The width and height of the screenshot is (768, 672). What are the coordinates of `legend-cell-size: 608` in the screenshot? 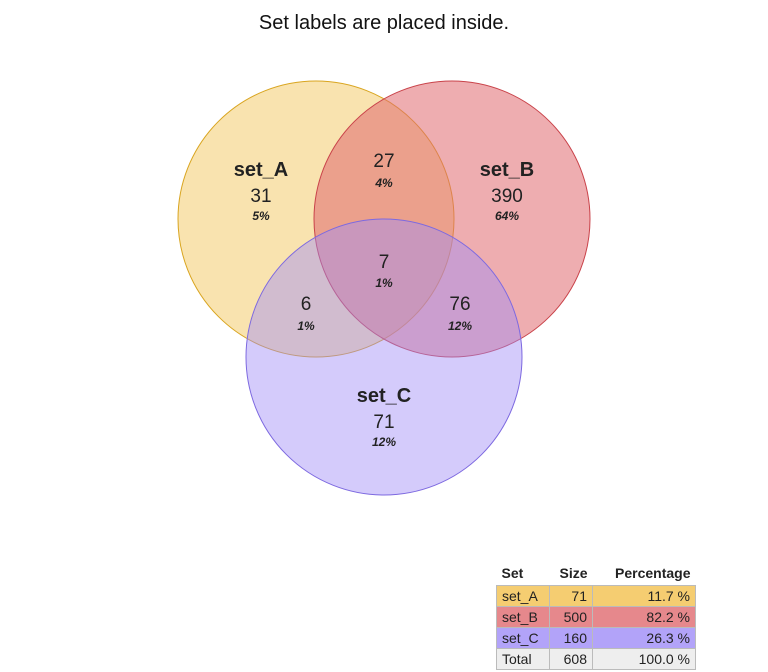 It's located at (571, 659).